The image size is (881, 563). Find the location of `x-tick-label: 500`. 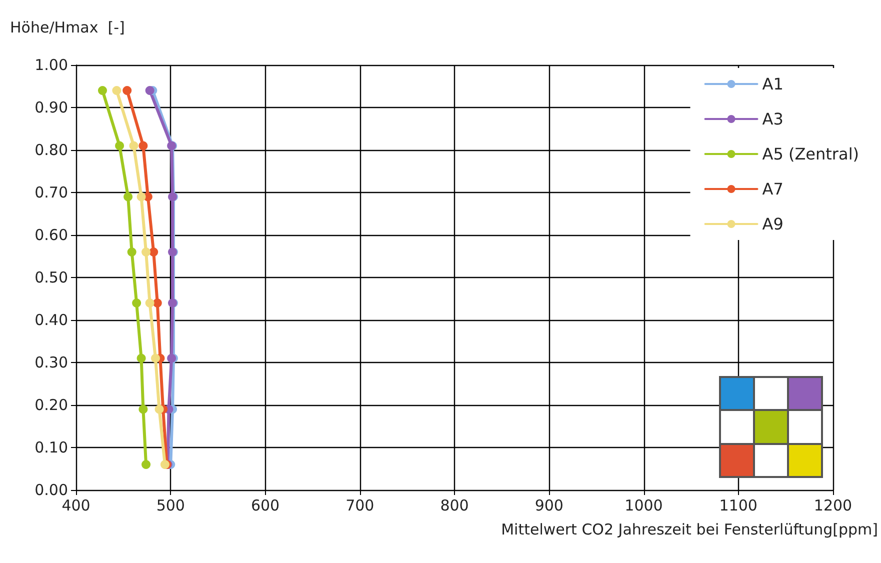

x-tick-label: 500 is located at coordinates (170, 505).